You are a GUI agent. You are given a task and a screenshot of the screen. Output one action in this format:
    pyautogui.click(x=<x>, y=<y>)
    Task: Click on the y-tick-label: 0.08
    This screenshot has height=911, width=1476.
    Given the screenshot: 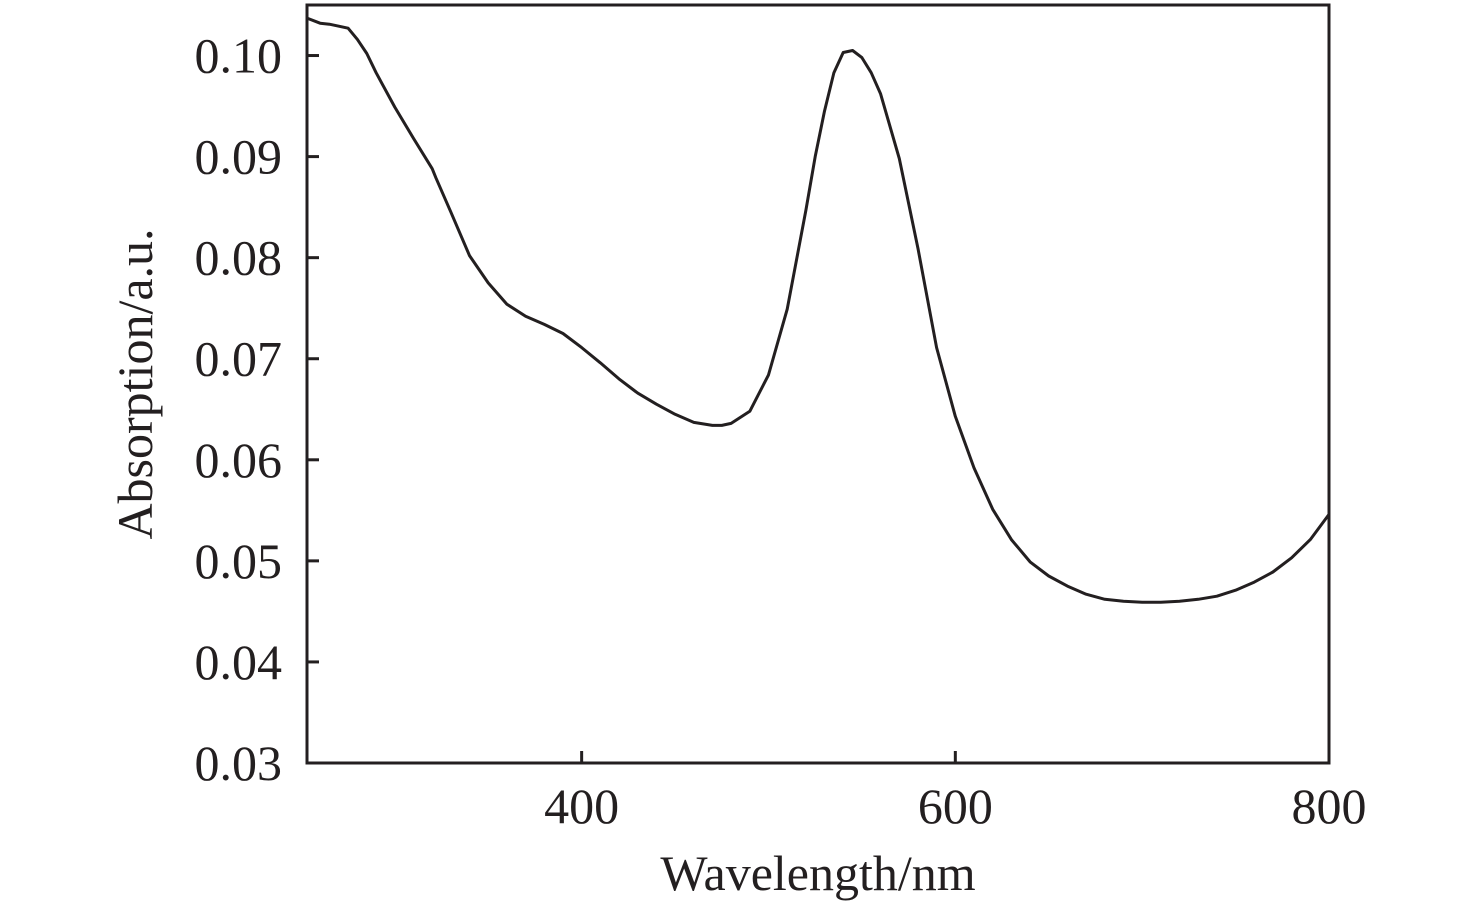 What is the action you would take?
    pyautogui.click(x=239, y=258)
    